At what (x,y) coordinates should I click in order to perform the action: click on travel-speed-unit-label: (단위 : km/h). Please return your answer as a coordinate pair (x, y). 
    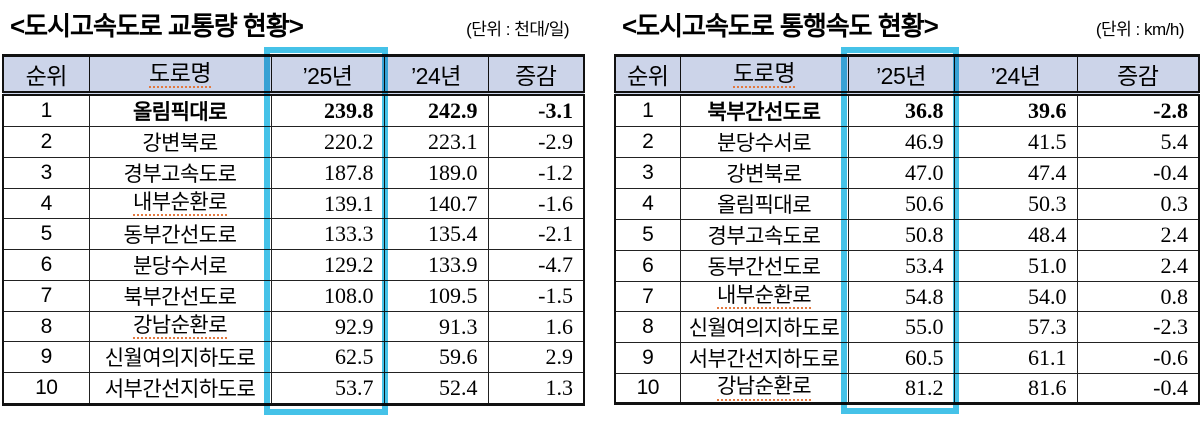
    Looking at the image, I should click on (1140, 29).